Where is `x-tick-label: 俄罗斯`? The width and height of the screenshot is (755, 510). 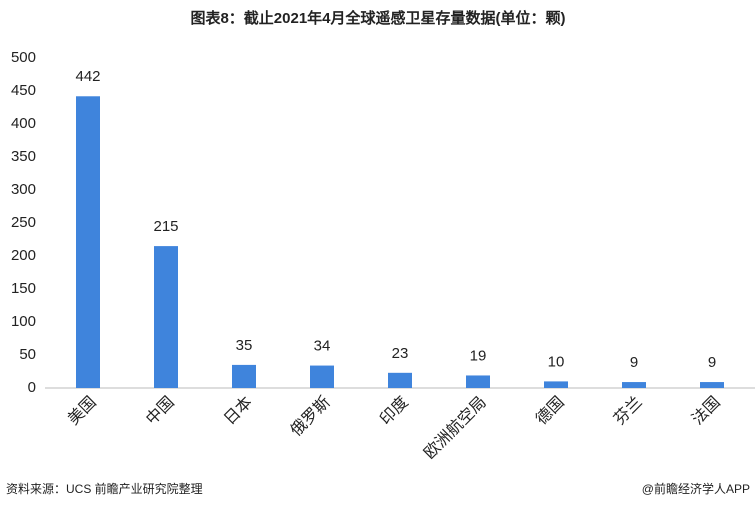
x-tick-label: 俄罗斯 is located at coordinates (310, 416).